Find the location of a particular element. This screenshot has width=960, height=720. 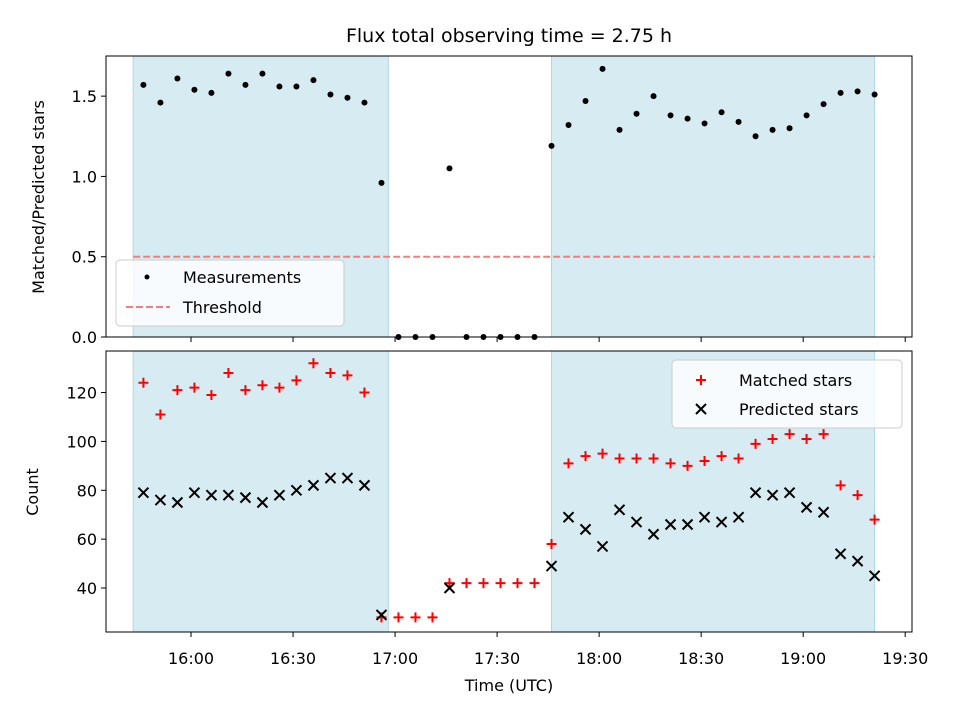

top-y-tick-label-3: 1.0 is located at coordinates (84, 176).